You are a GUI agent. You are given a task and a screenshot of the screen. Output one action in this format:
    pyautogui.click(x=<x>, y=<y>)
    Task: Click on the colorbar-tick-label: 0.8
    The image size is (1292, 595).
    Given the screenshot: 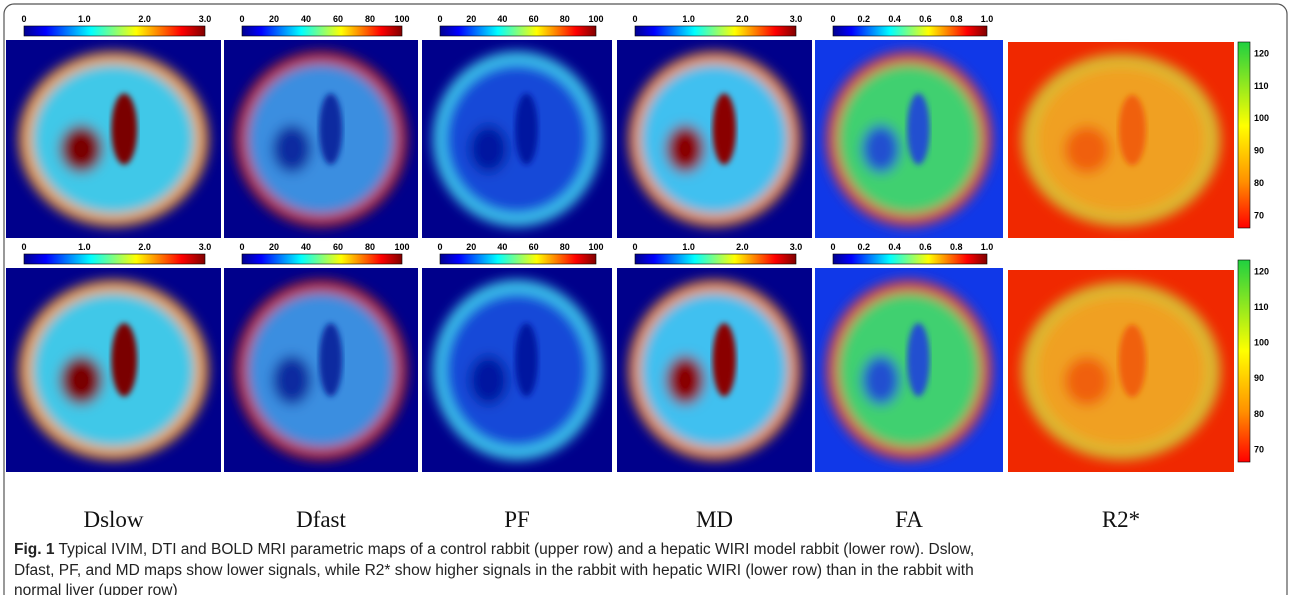 What is the action you would take?
    pyautogui.click(x=956, y=247)
    